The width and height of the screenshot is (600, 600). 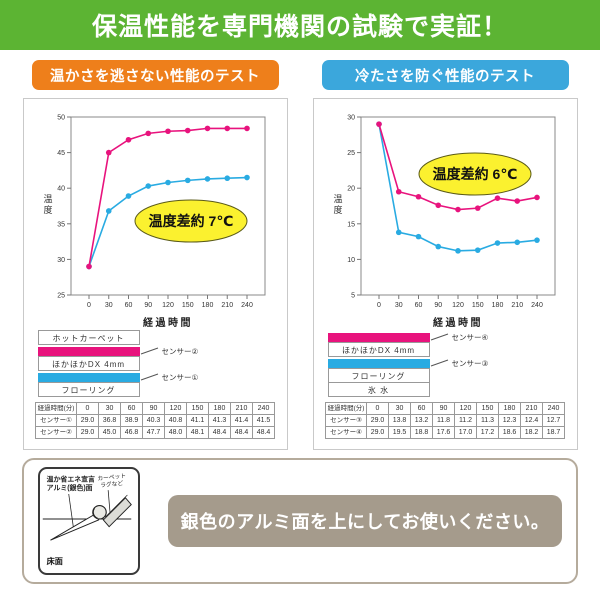 What do you see at coordinates (337, 209) in the screenshot?
I see `y-axis-label: 度` at bounding box center [337, 209].